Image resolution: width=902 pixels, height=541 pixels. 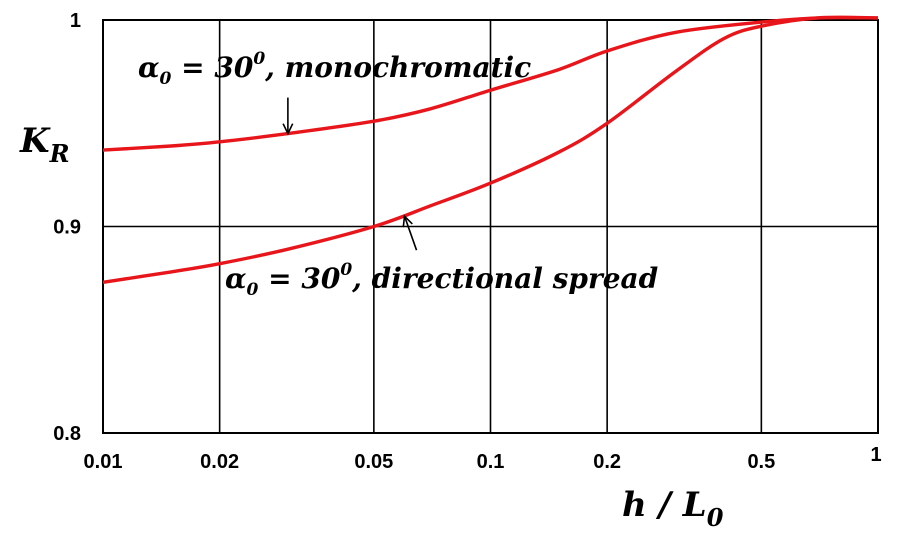 What do you see at coordinates (664, 505) in the screenshot?
I see `x-axis-label-main: h / L` at bounding box center [664, 505].